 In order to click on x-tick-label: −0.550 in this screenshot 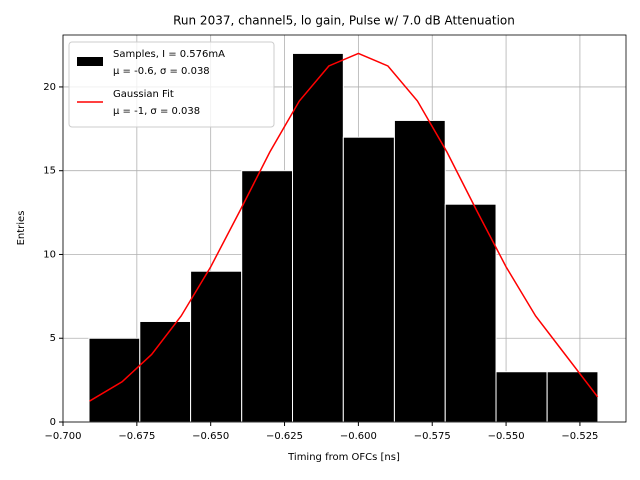, I will do `click(506, 436)`.